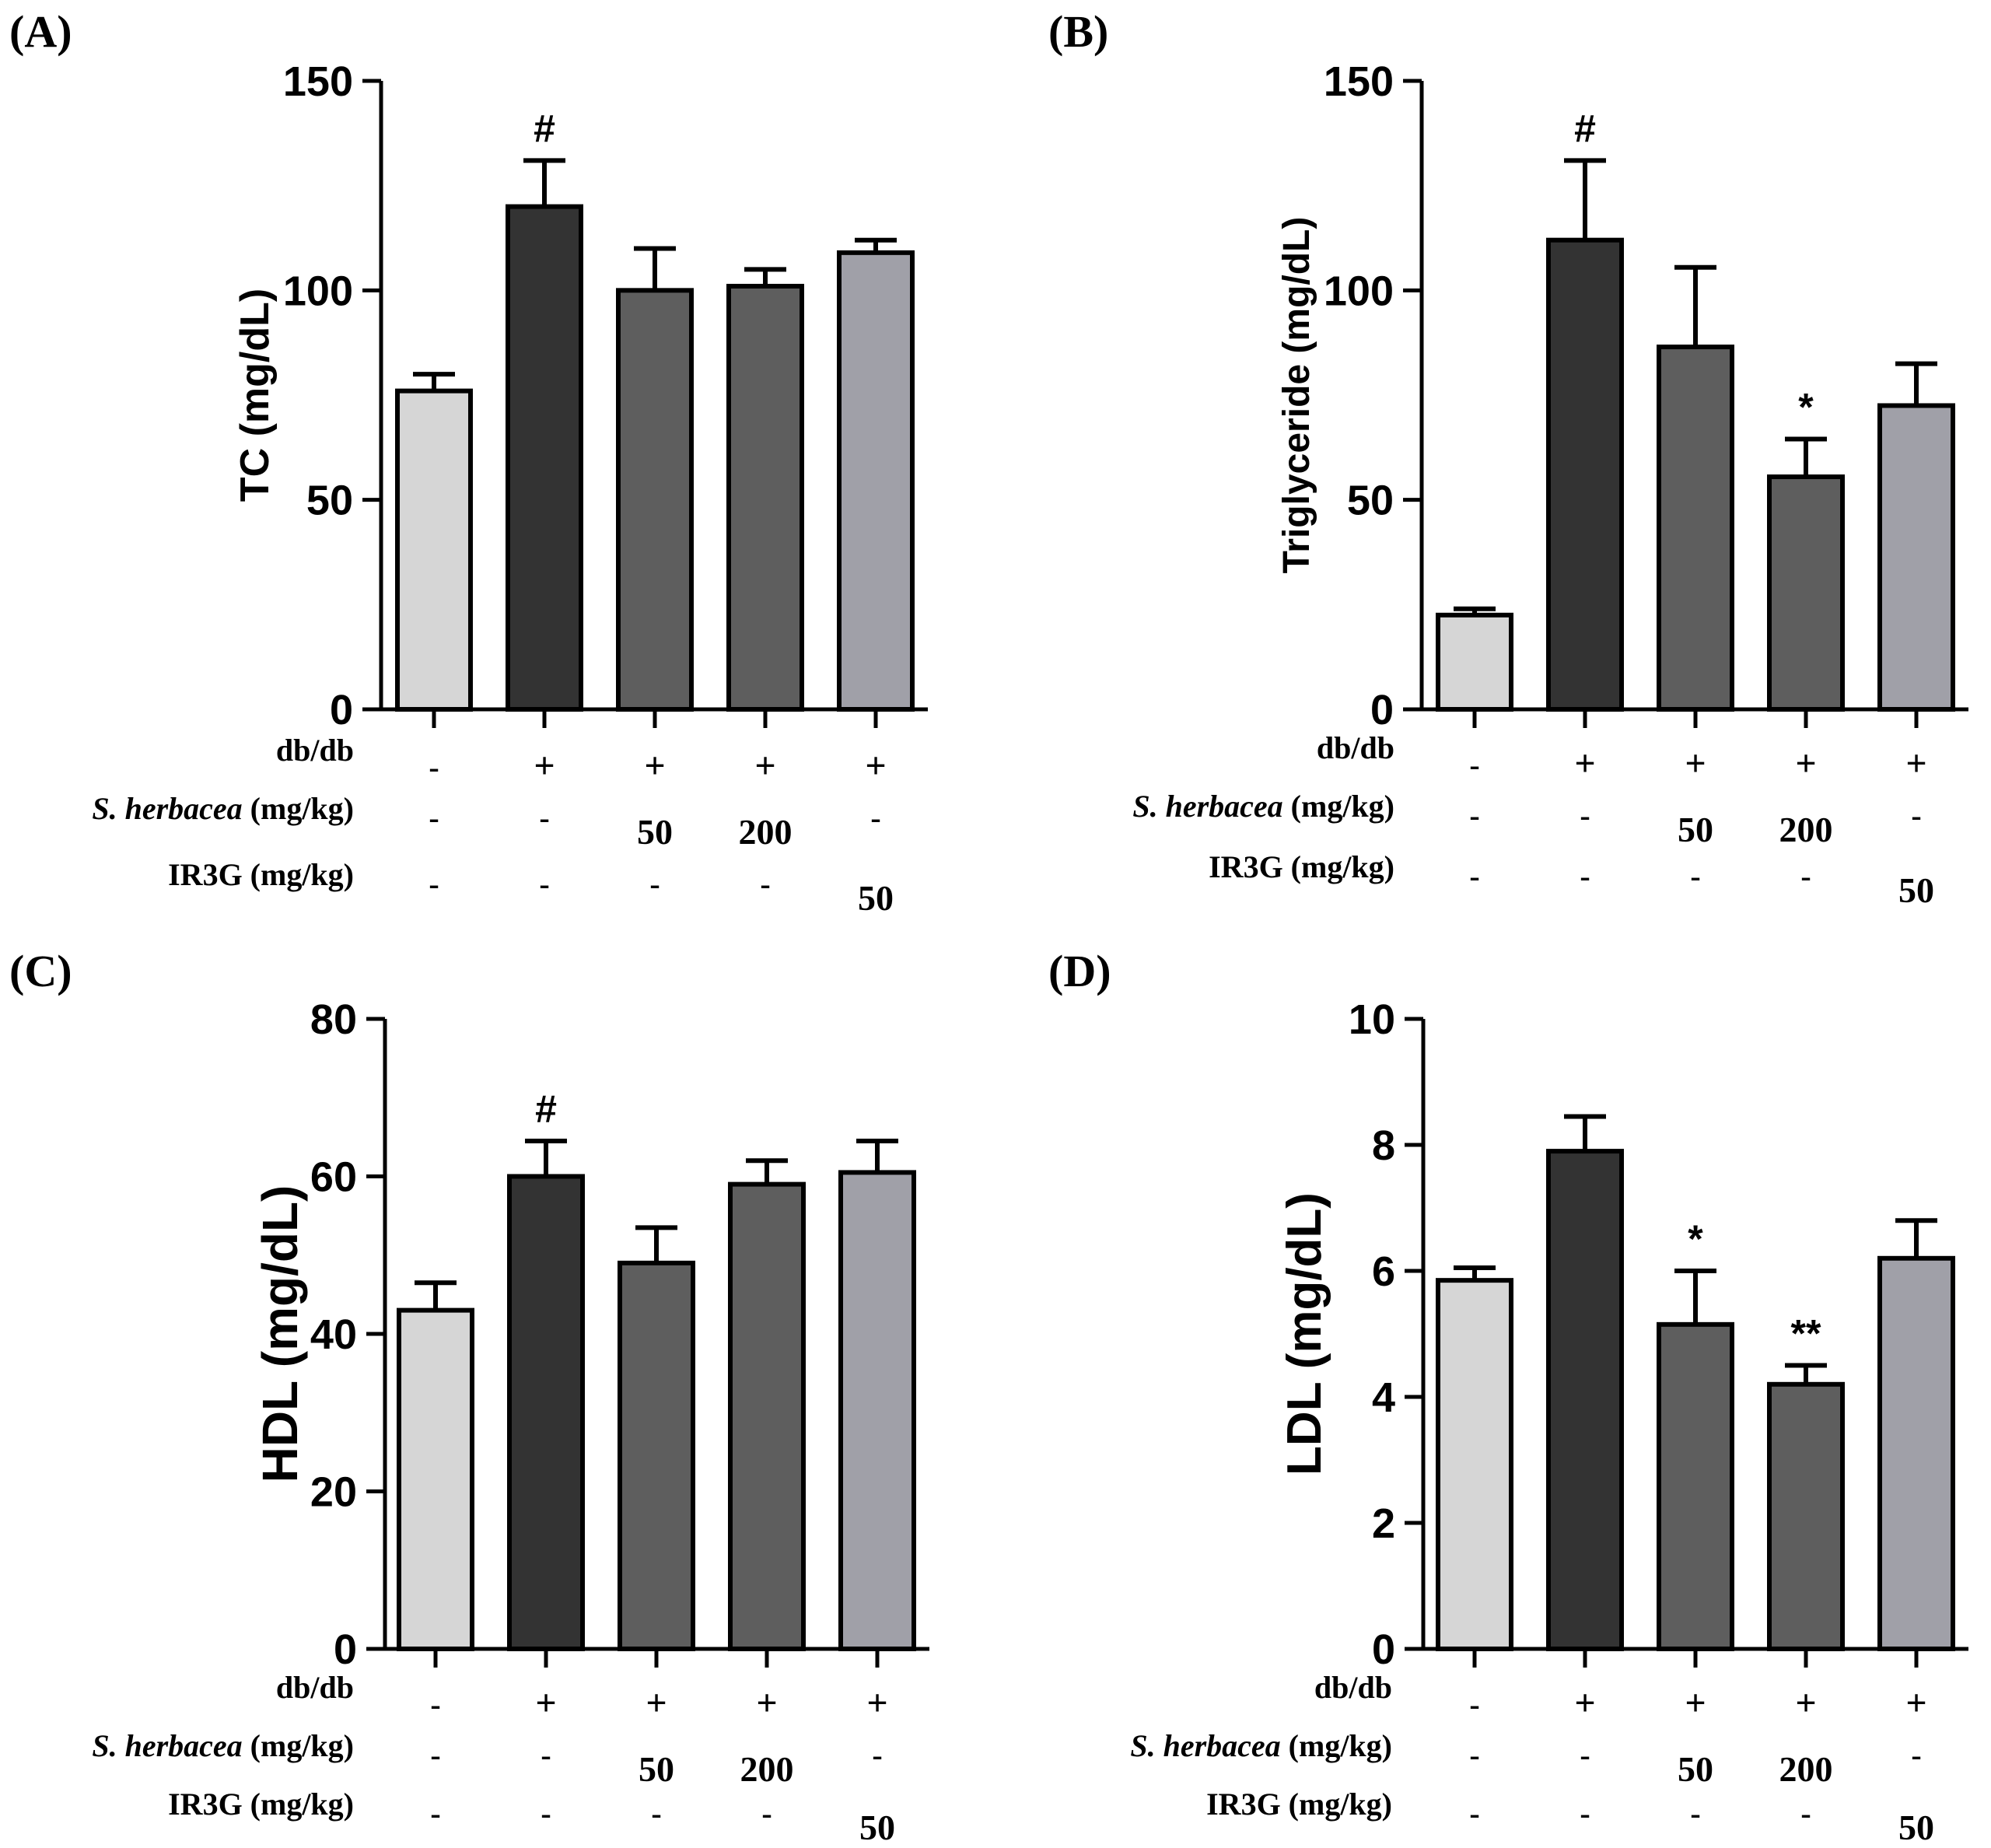  Describe the element at coordinates (333, 1178) in the screenshot. I see `y-tick-label: 60` at that location.